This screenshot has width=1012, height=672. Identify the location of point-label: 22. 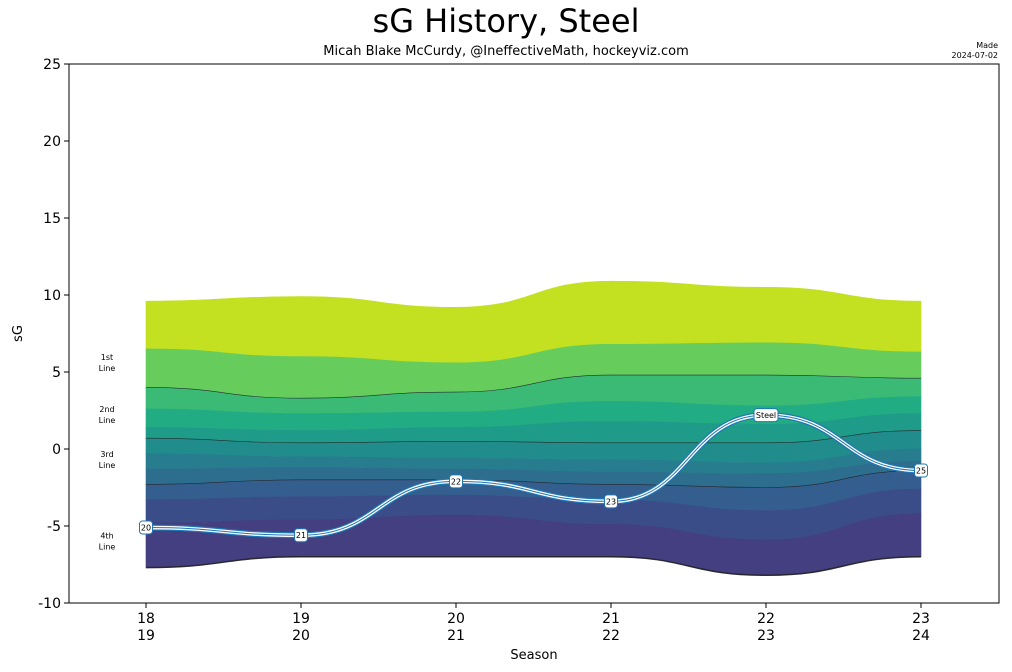
(456, 481).